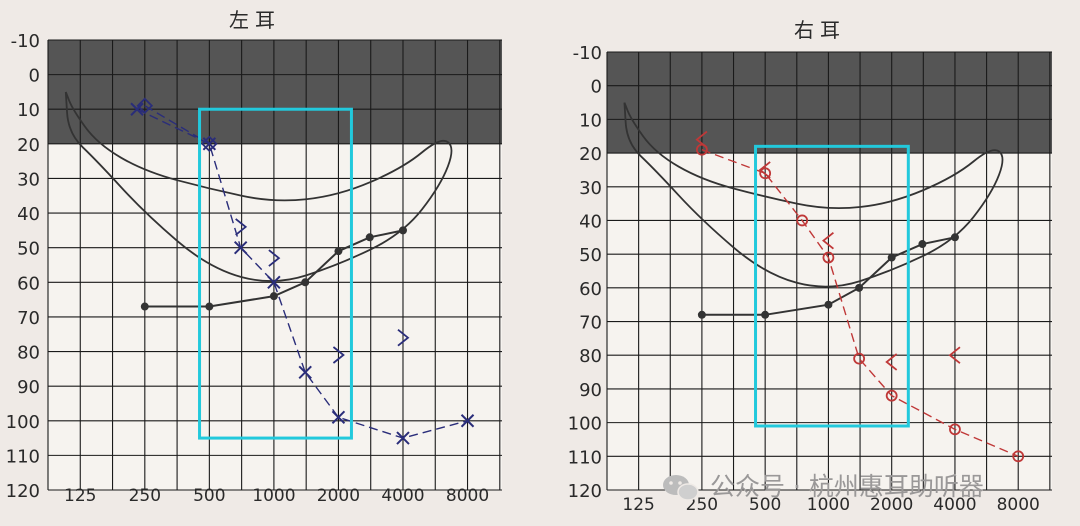 Image resolution: width=1080 pixels, height=526 pixels. I want to click on ear-title: 右耳, so click(820, 30).